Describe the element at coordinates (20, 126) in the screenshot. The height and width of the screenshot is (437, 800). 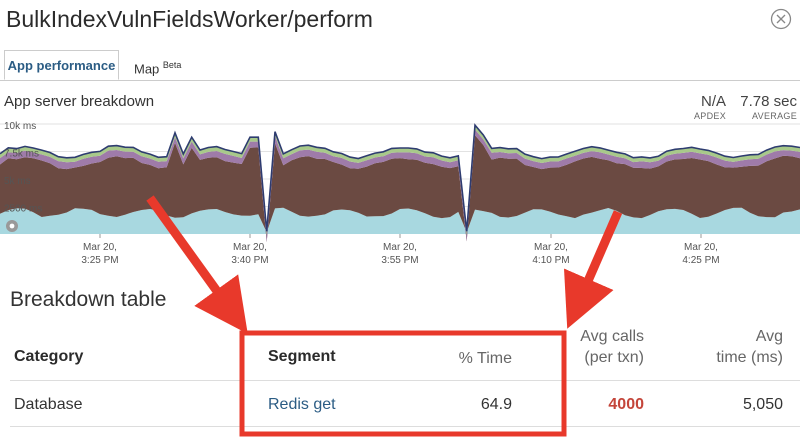
I see `chart-ytick-label: 10k ms` at that location.